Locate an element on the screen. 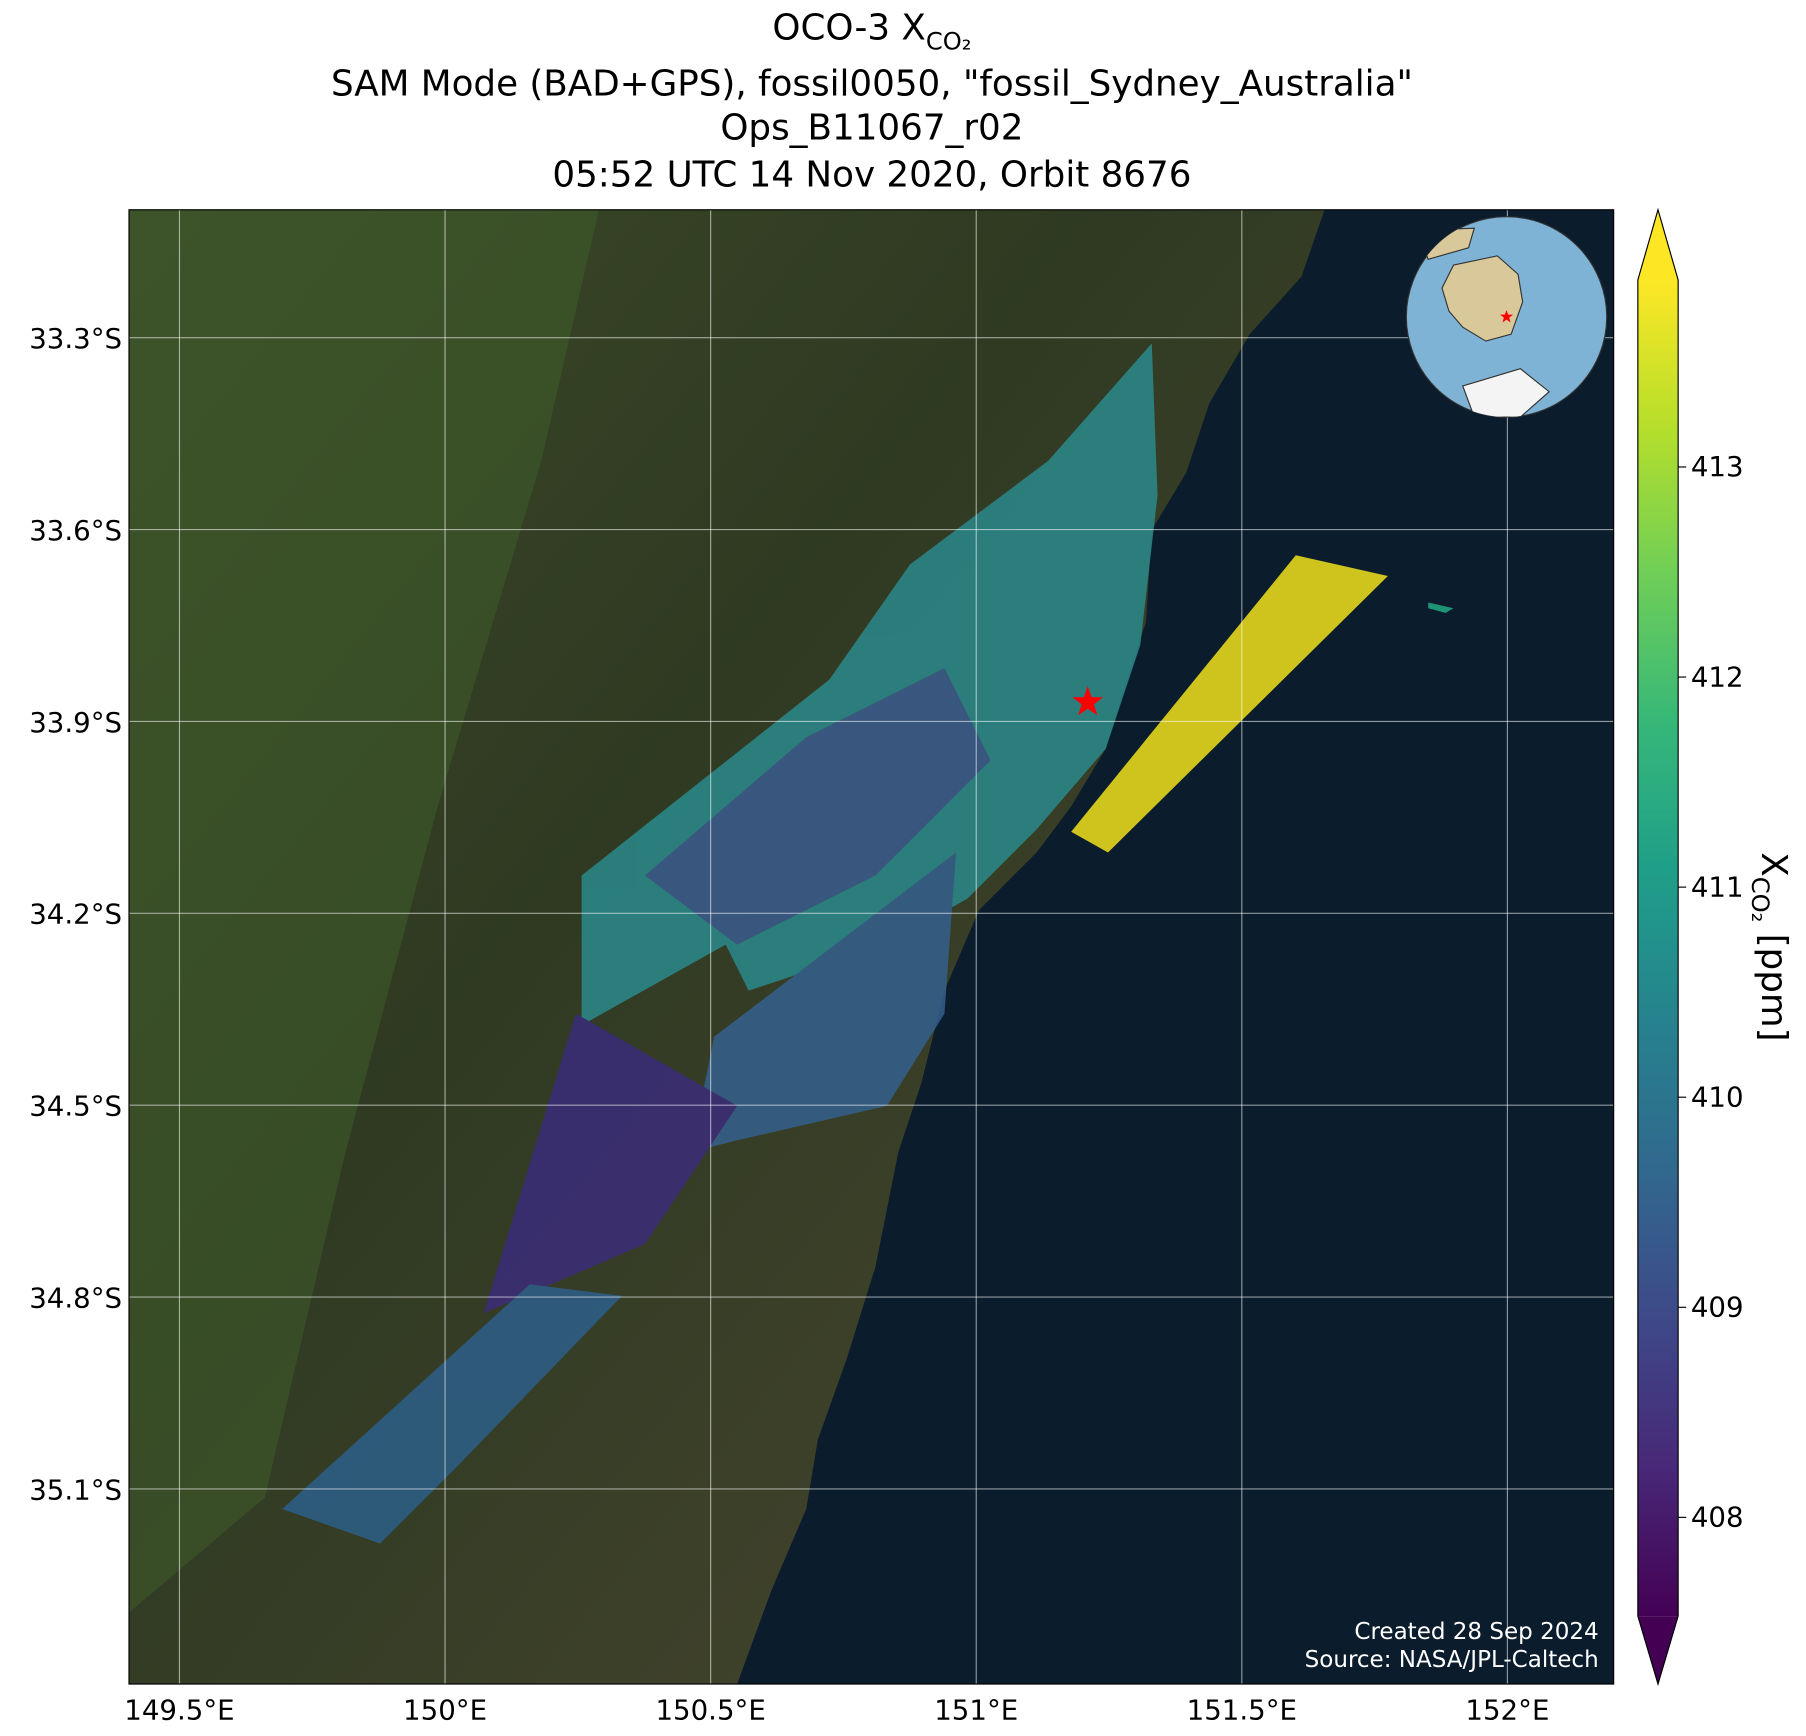 Image resolution: width=1806 pixels, height=1736 pixels. x-tick-label: 149.5°E is located at coordinates (179, 1710).